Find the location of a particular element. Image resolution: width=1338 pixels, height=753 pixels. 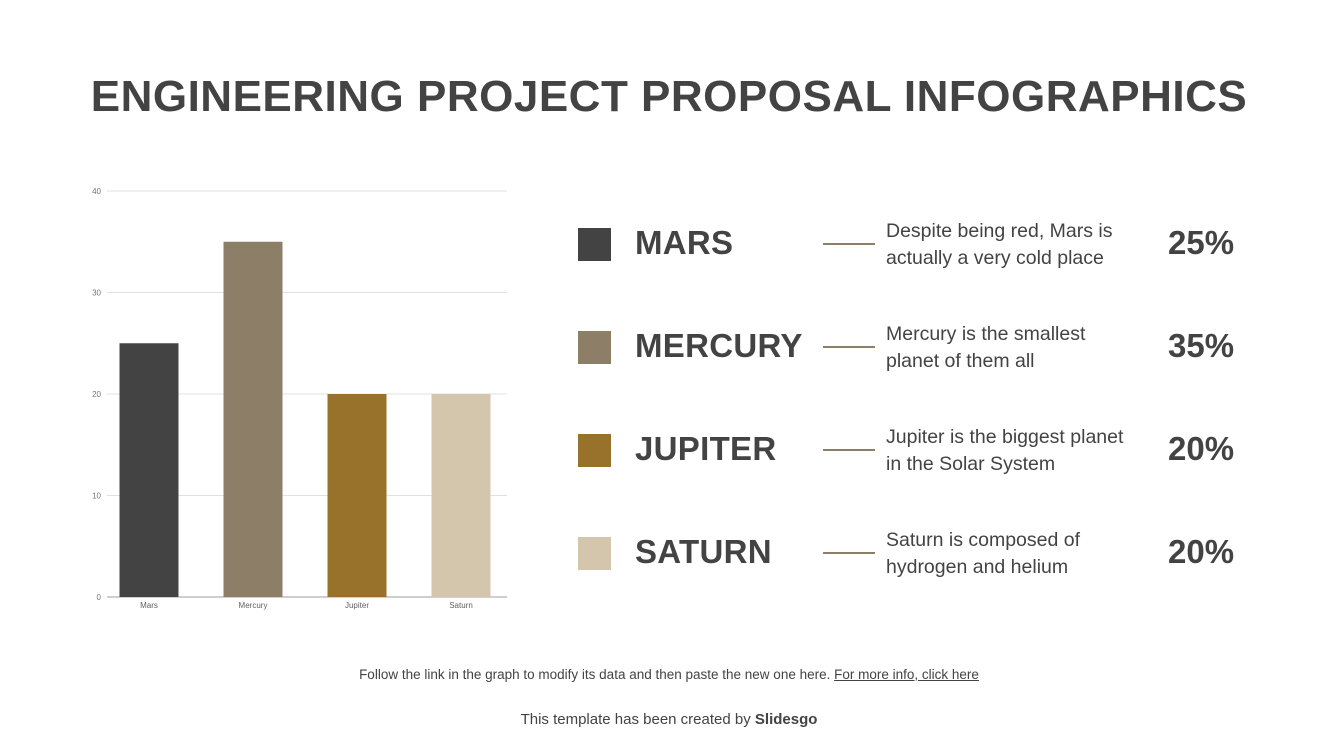

legend-name-mercury: MERCURY is located at coordinates (719, 345).